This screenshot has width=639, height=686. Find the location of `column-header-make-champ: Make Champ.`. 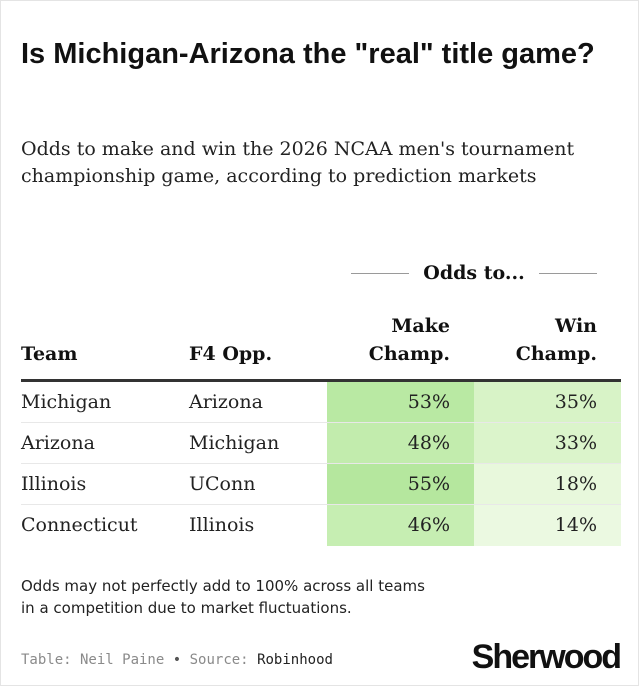

column-header-make-champ: Make Champ. is located at coordinates (388, 340).